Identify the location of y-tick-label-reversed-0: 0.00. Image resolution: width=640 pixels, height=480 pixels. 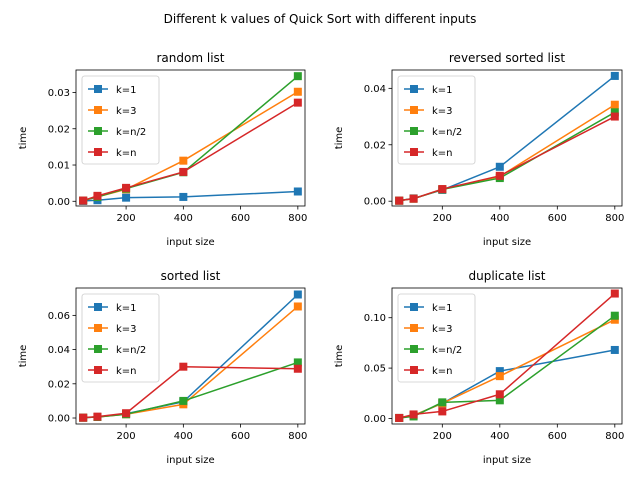
(375, 202).